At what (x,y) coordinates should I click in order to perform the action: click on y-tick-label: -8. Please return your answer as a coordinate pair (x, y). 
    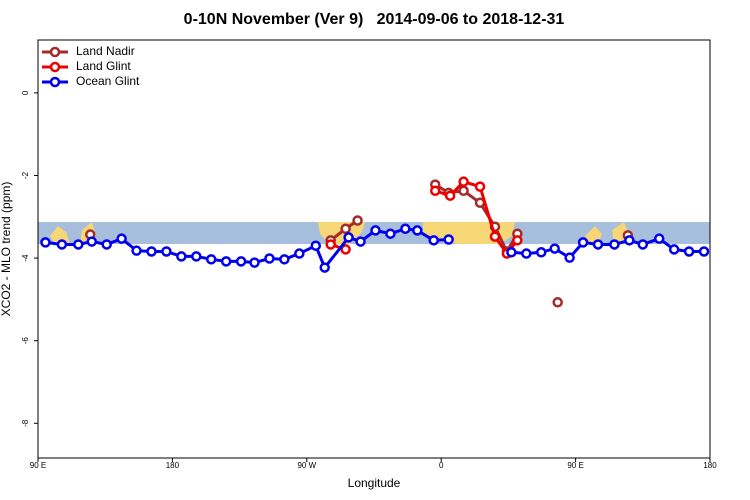
    Looking at the image, I should click on (25, 423).